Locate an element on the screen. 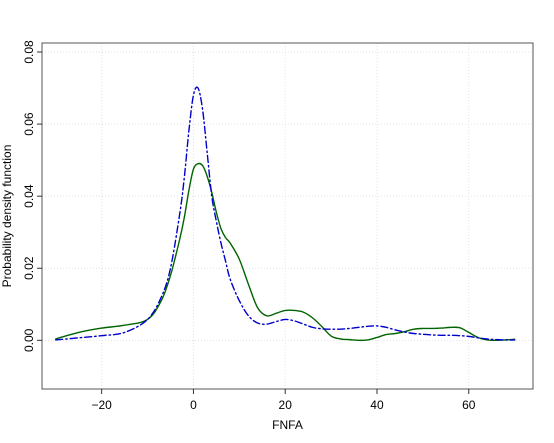 The width and height of the screenshot is (554, 443). y-tick-label: 0.08 is located at coordinates (29, 52).